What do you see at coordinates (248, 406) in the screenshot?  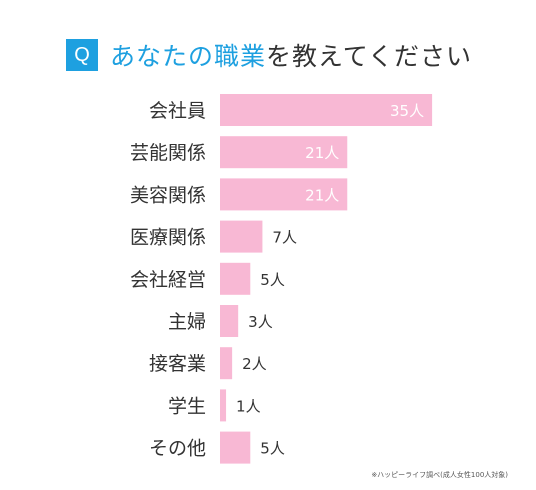 I see `value-label: 1人` at bounding box center [248, 406].